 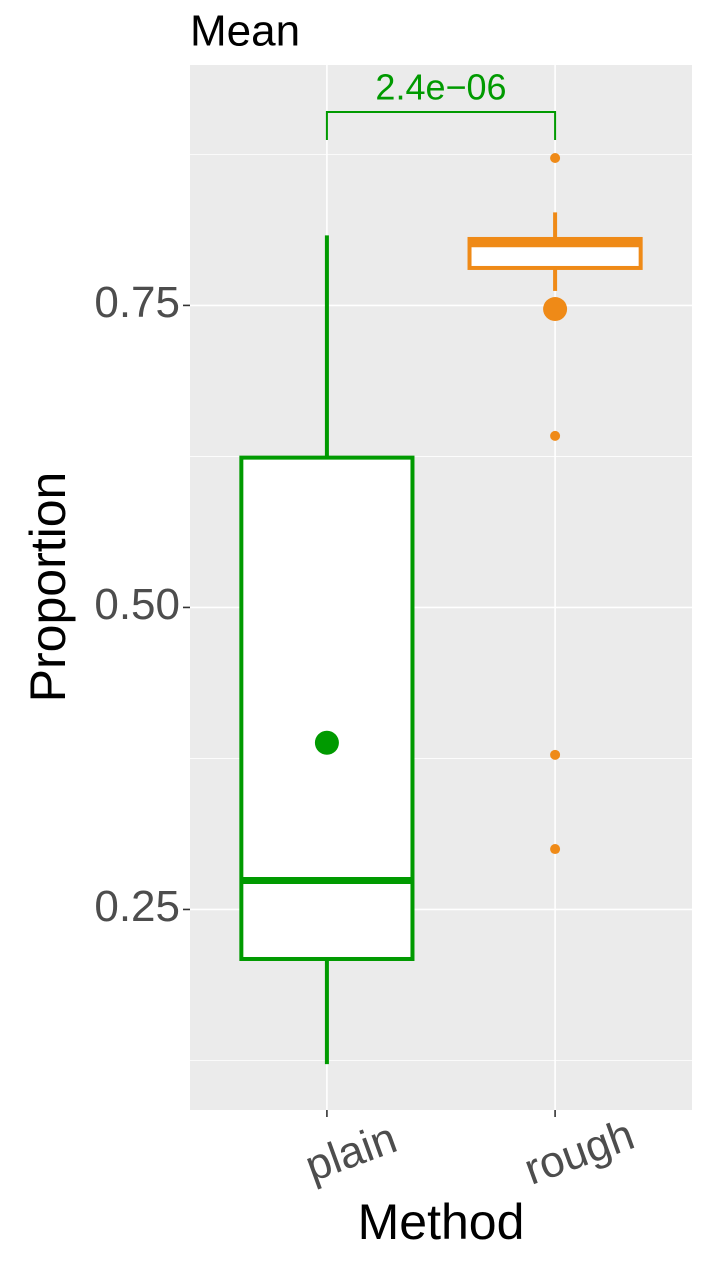 I want to click on box, so click(x=327, y=708).